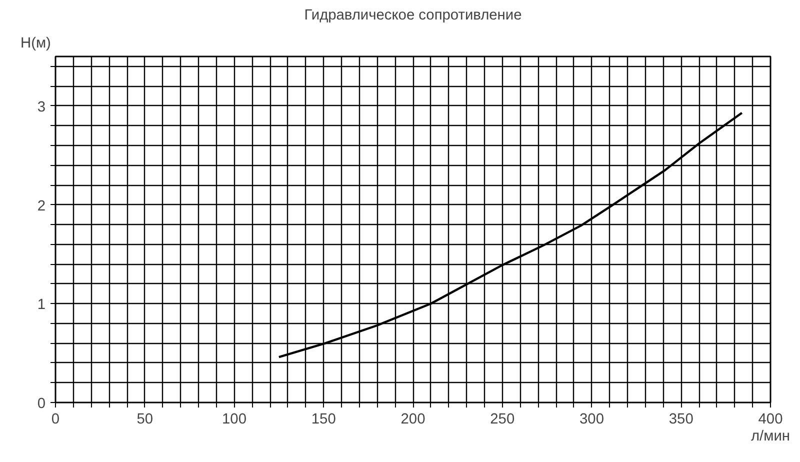 The width and height of the screenshot is (800, 462). What do you see at coordinates (770, 436) in the screenshot?
I see `x-axis-title: л/мин` at bounding box center [770, 436].